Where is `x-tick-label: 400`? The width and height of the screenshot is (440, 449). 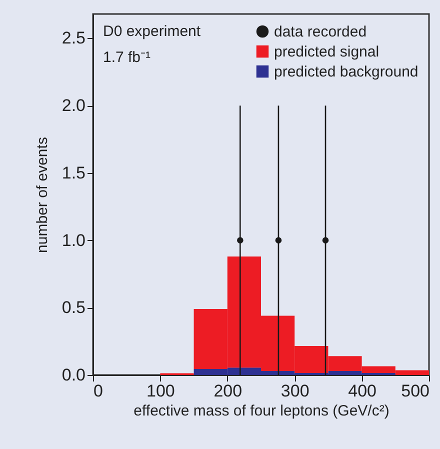
x-tick-label: 400 is located at coordinates (362, 391).